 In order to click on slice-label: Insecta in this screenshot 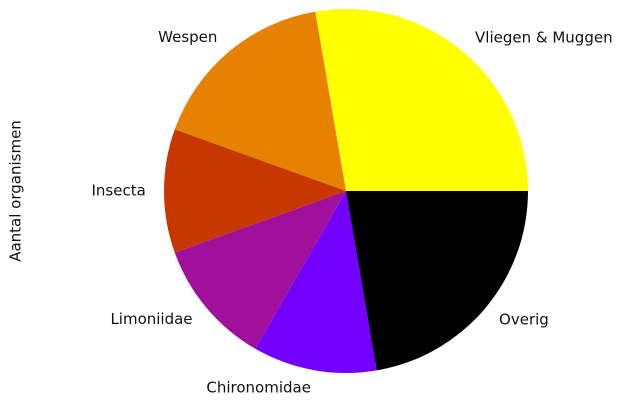, I will do `click(119, 191)`.